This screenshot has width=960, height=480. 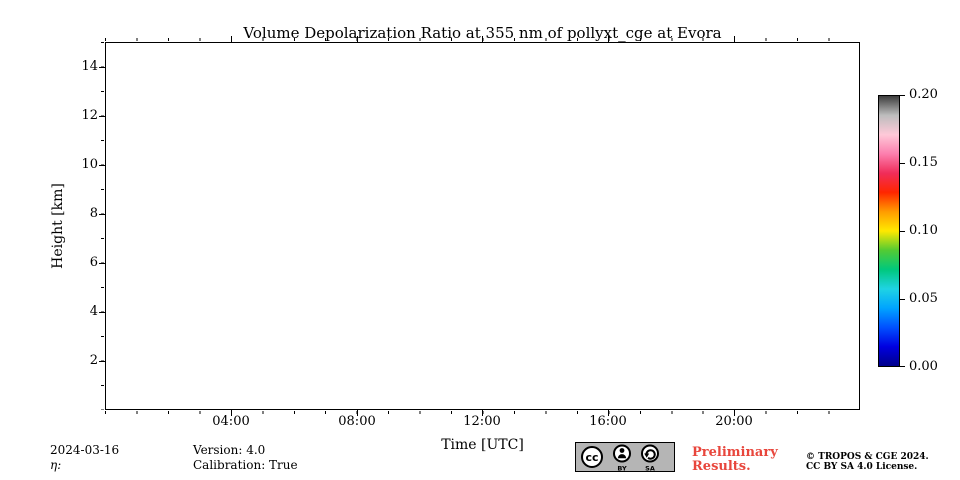 I want to click on colorbar-tick-label: 0.10, so click(x=923, y=230).